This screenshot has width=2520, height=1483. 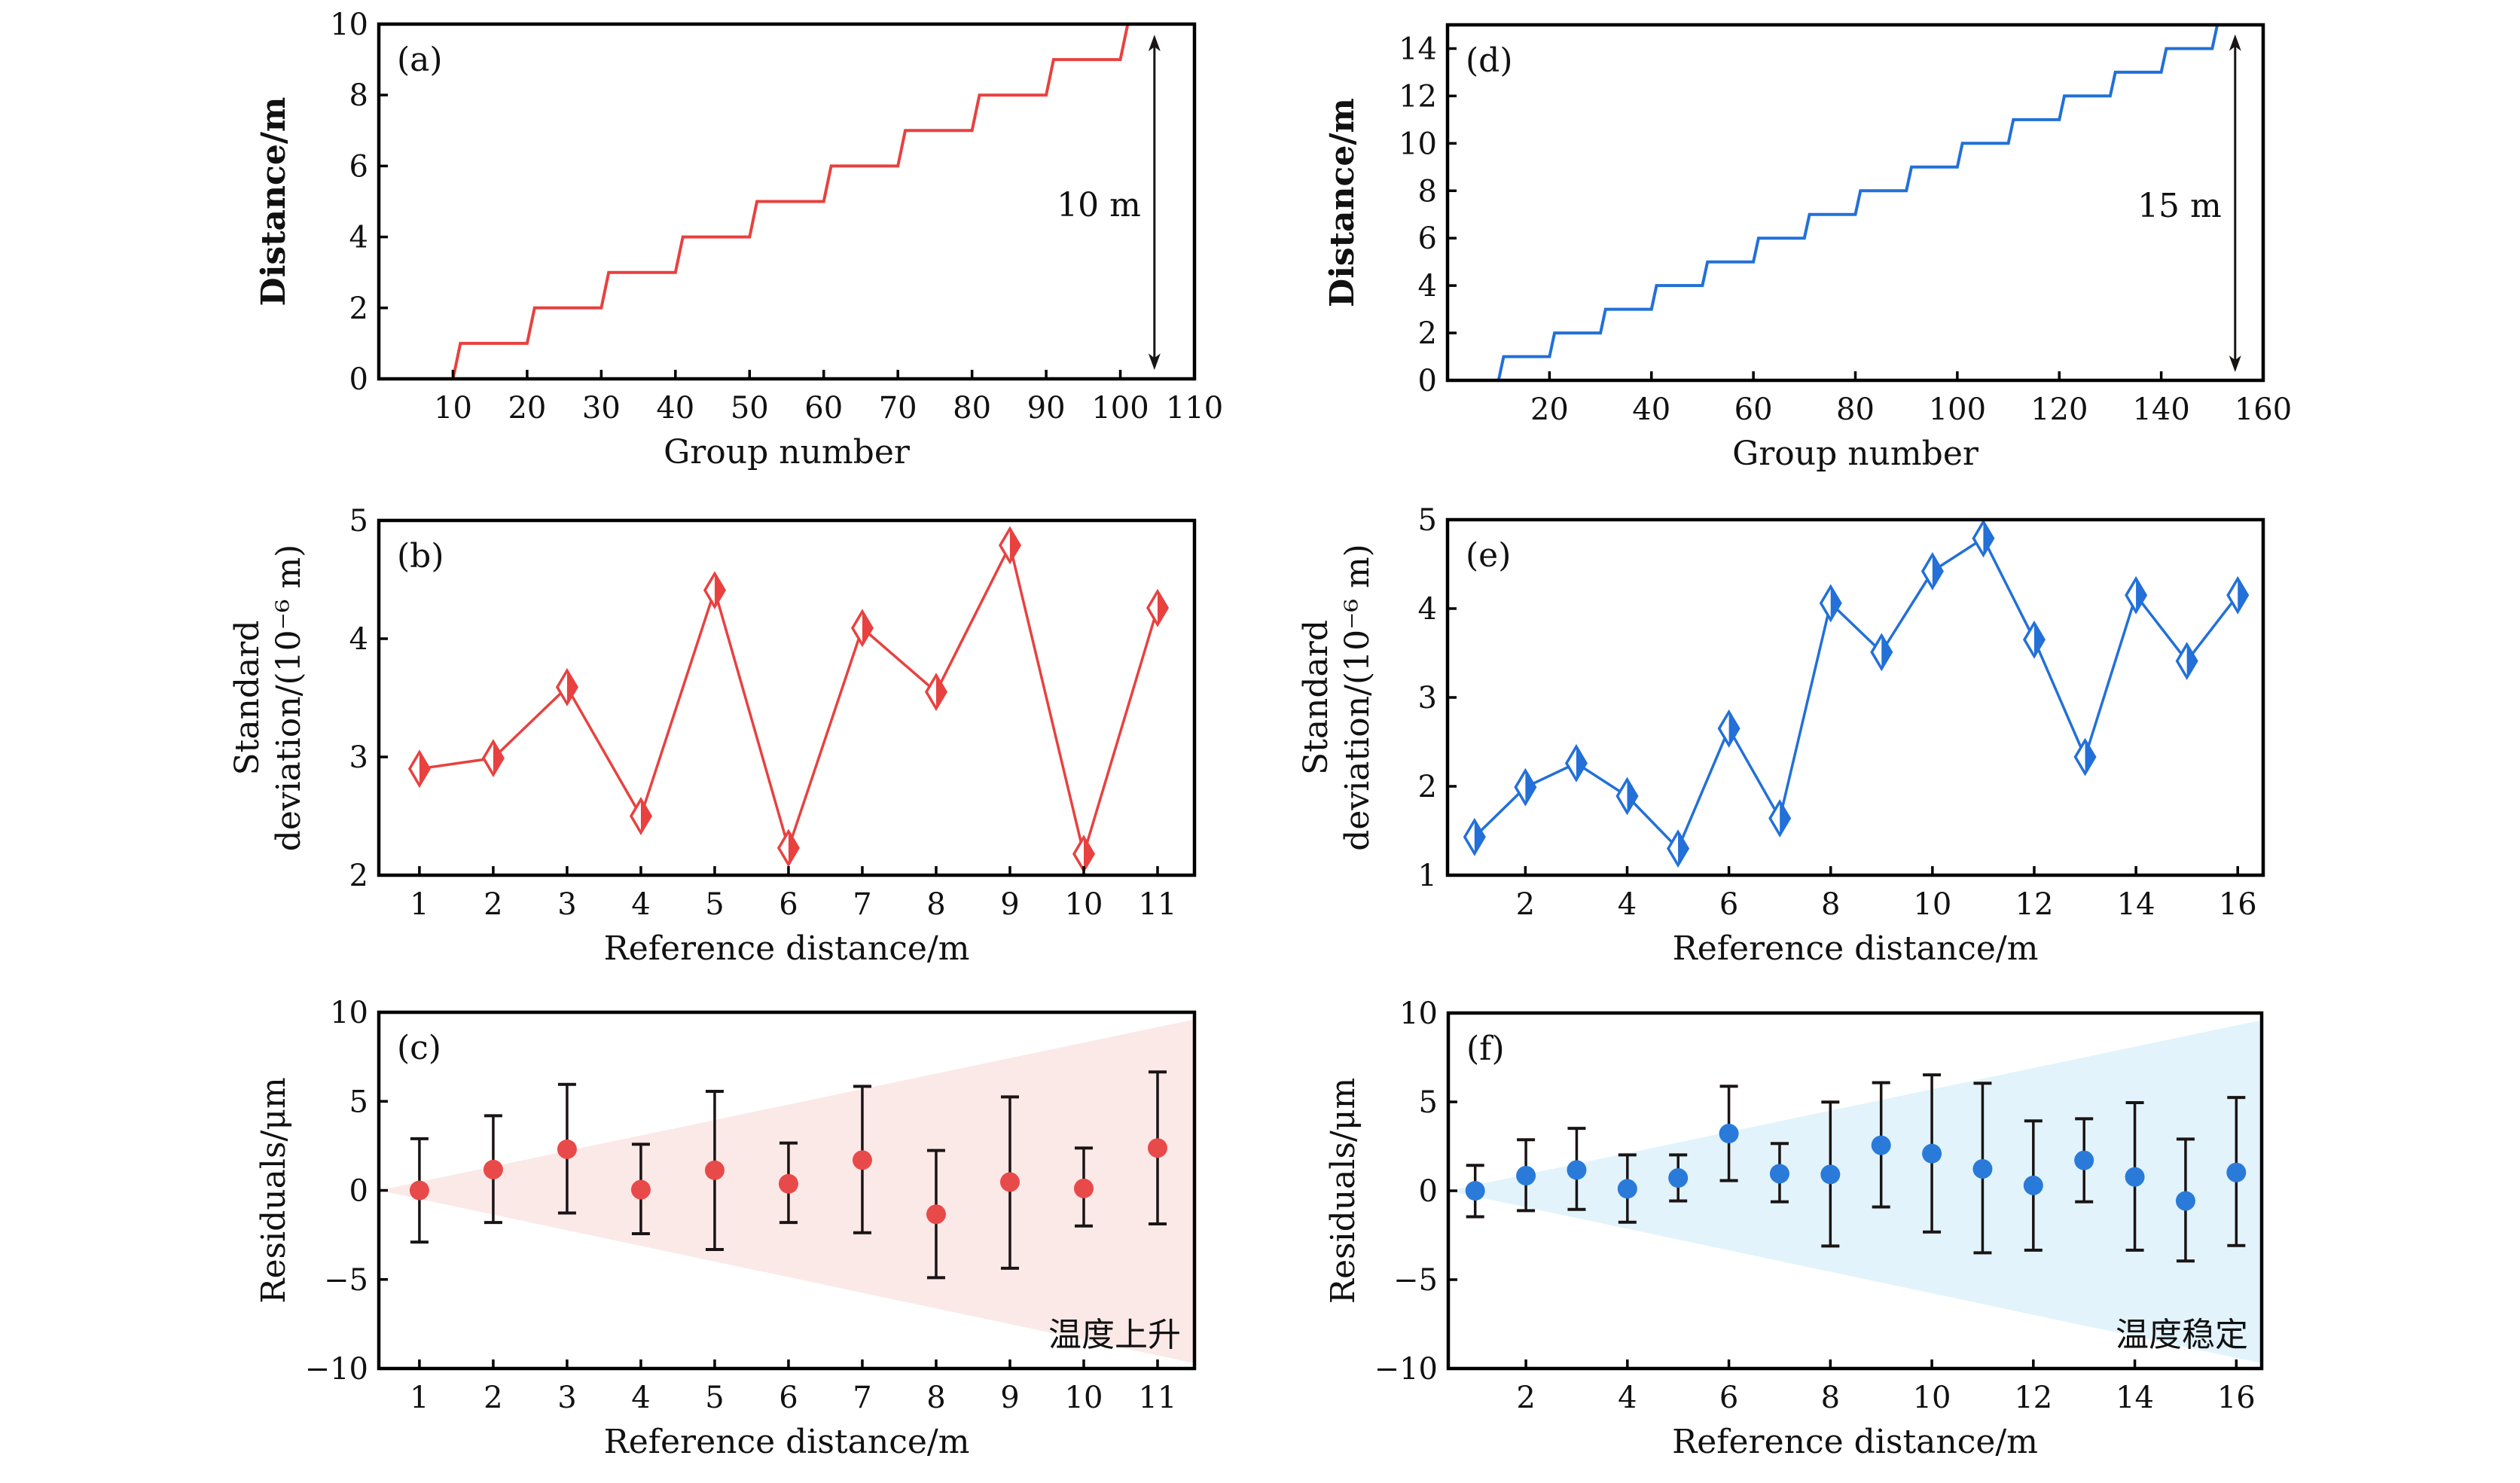 I want to click on y-tick-label: −10, so click(x=1406, y=1369).